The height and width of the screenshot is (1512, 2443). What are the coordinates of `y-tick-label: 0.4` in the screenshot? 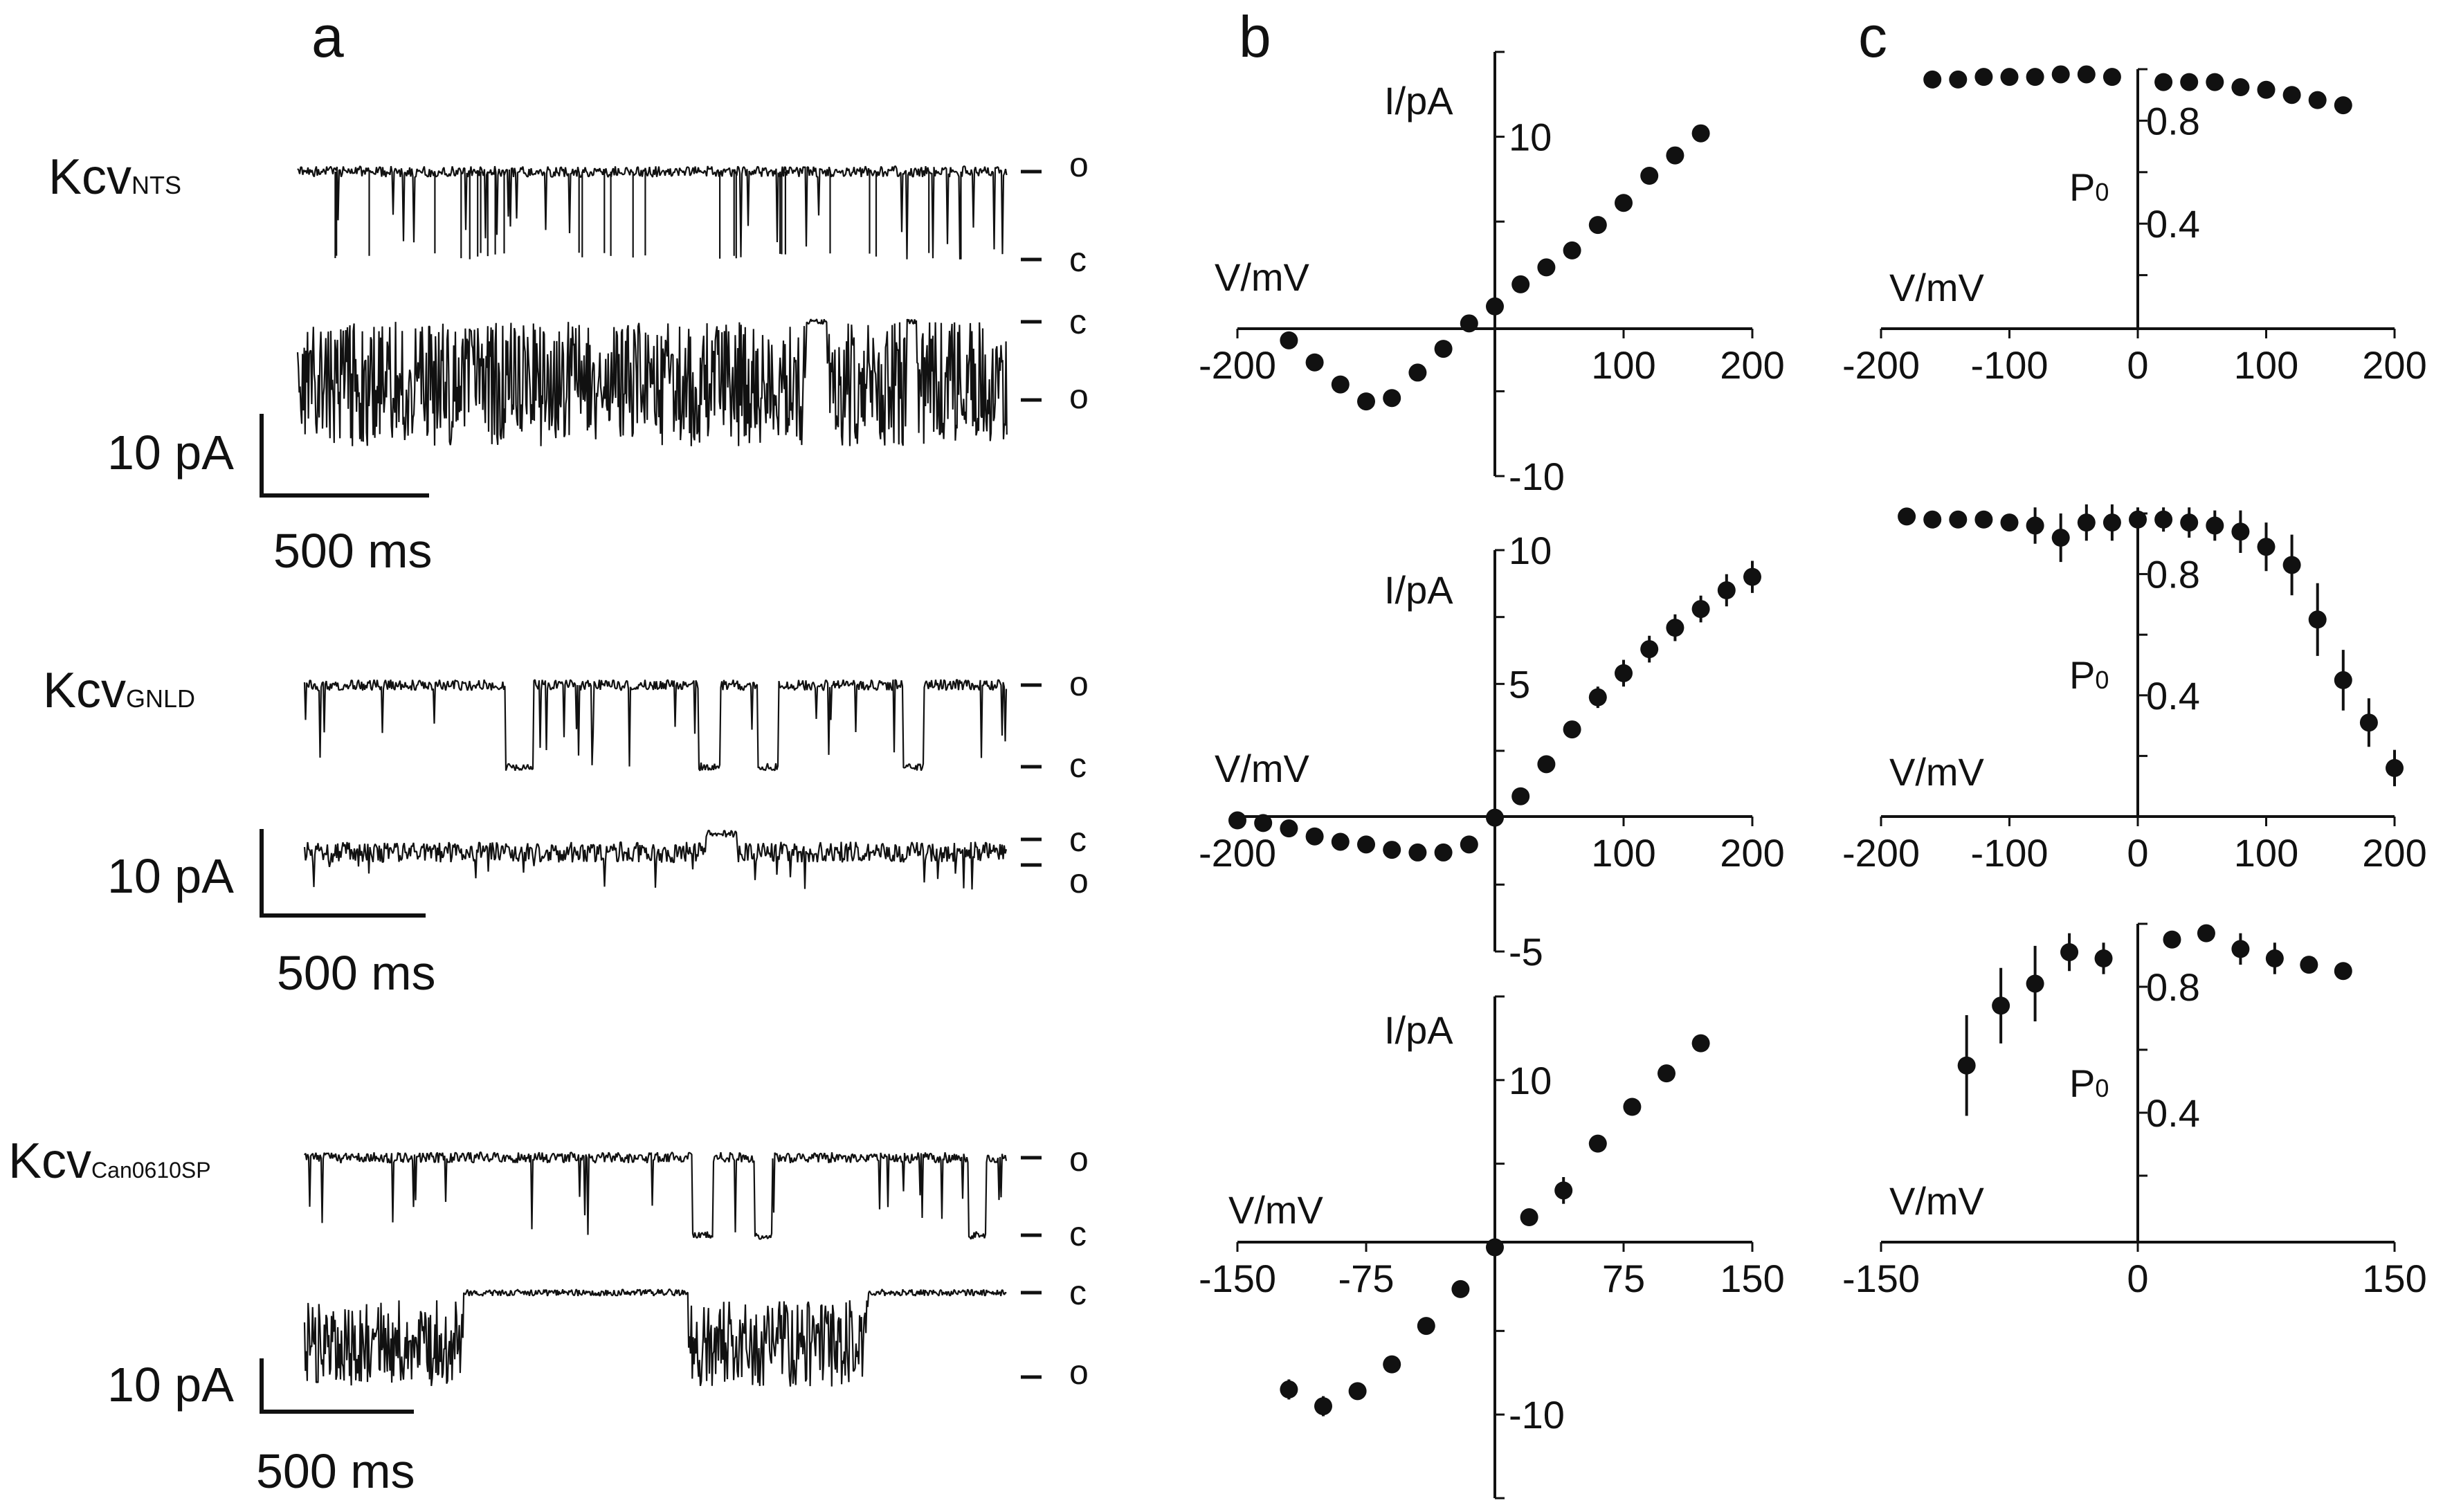 It's located at (2173, 696).